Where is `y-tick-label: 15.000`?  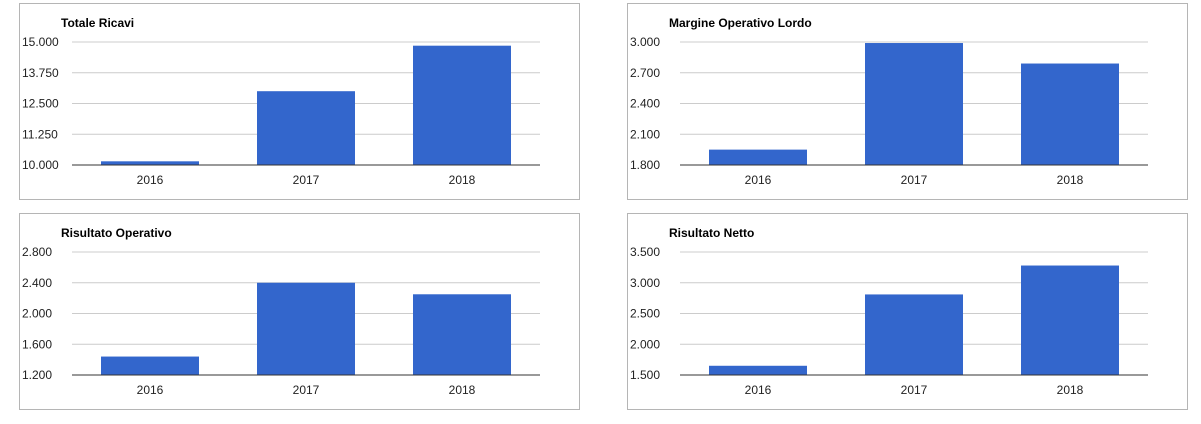 y-tick-label: 15.000 is located at coordinates (40, 42).